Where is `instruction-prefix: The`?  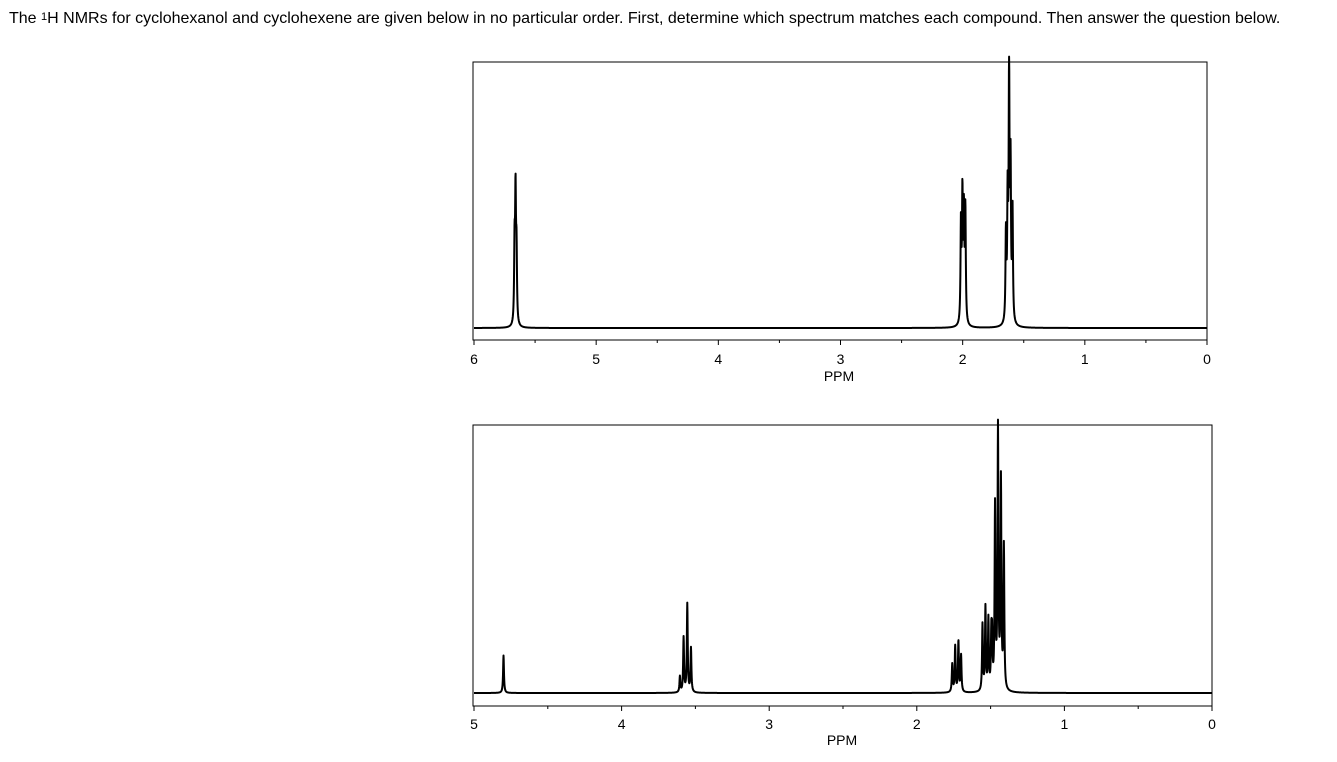 instruction-prefix: The is located at coordinates (25, 18).